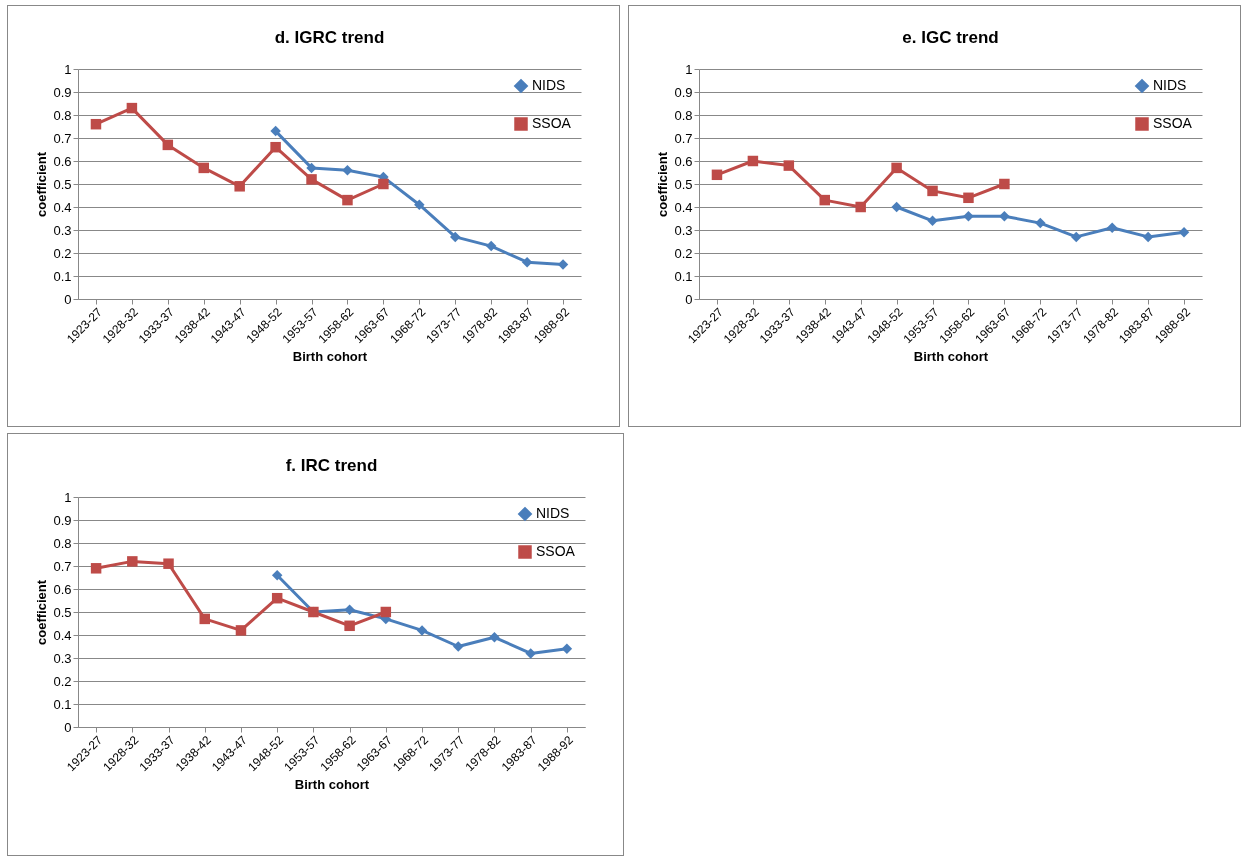 This screenshot has width=1243, height=856. Describe the element at coordinates (331, 465) in the screenshot. I see `chart-title: f. IRC trend` at that location.